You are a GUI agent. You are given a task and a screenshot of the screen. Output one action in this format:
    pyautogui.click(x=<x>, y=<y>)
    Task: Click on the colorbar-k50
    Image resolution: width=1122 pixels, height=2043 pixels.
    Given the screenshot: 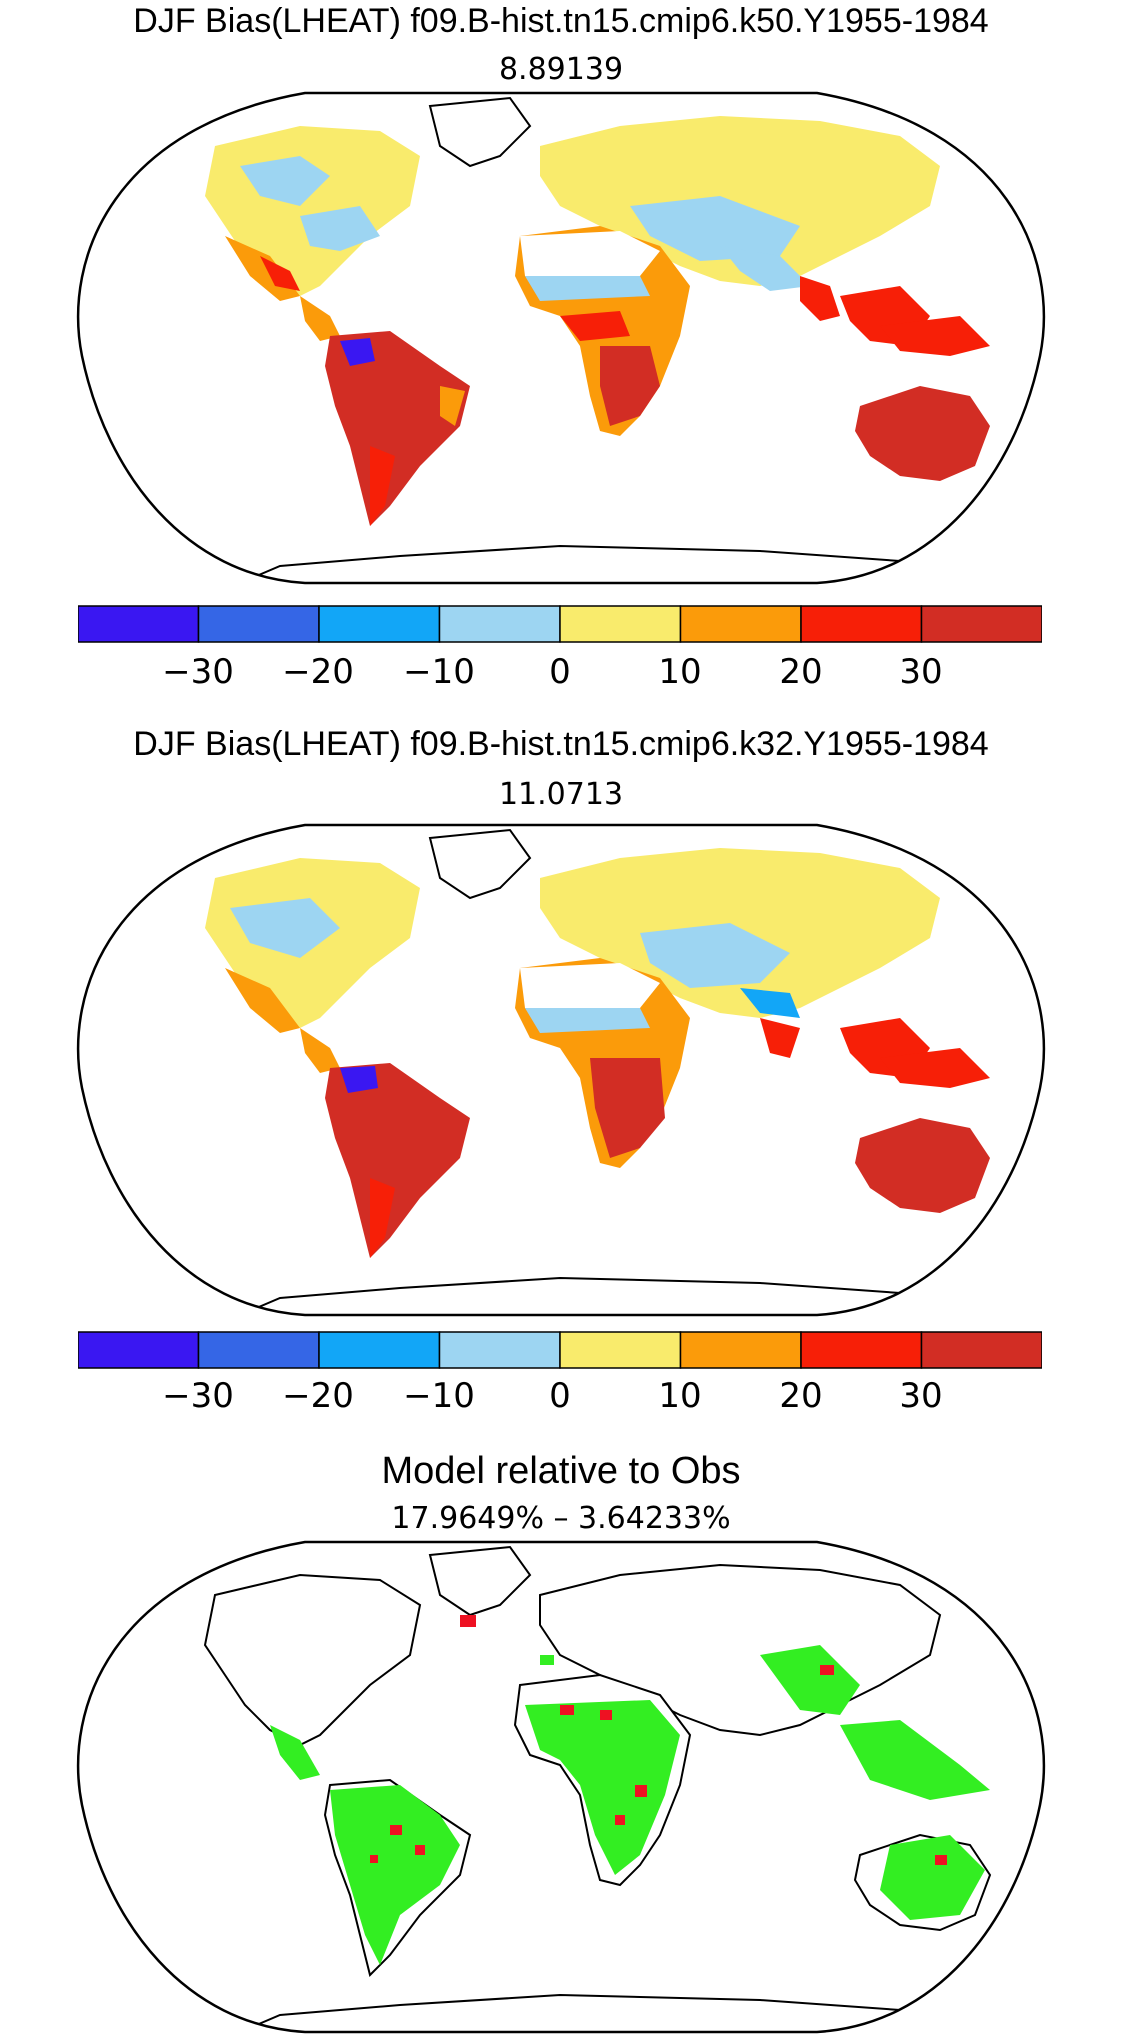 What is the action you would take?
    pyautogui.click(x=560, y=624)
    